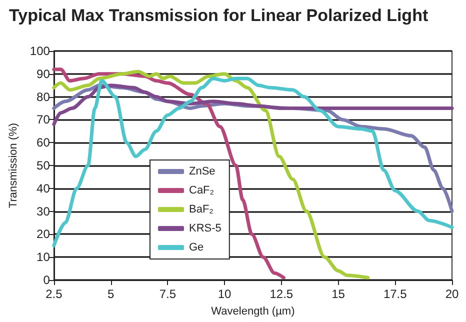 Image resolution: width=466 pixels, height=322 pixels. I want to click on legend-label: BaF₂, so click(201, 210).